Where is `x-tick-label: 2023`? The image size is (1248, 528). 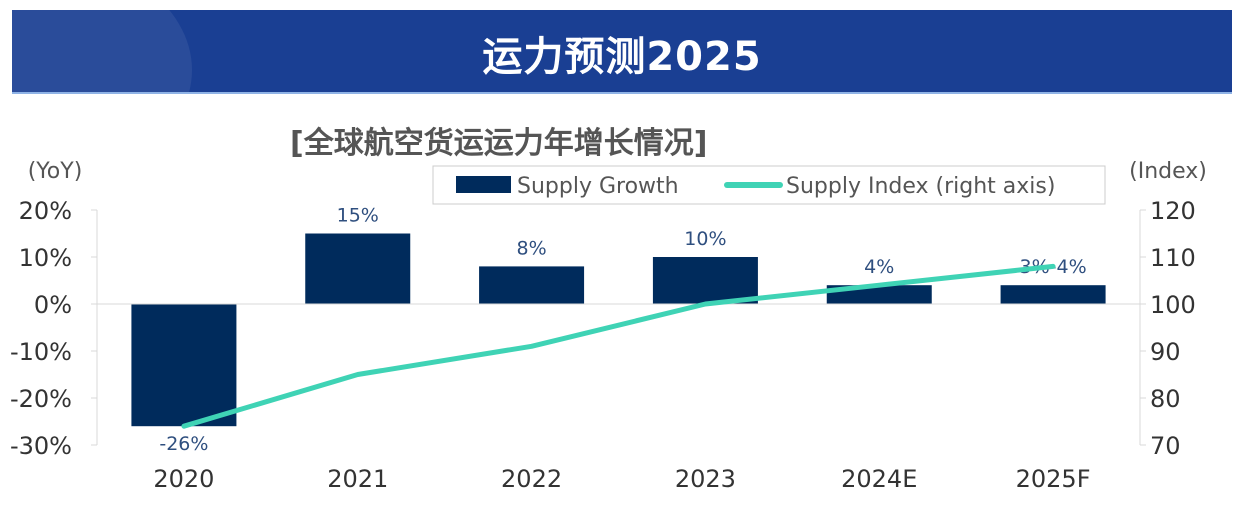 x-tick-label: 2023 is located at coordinates (705, 479).